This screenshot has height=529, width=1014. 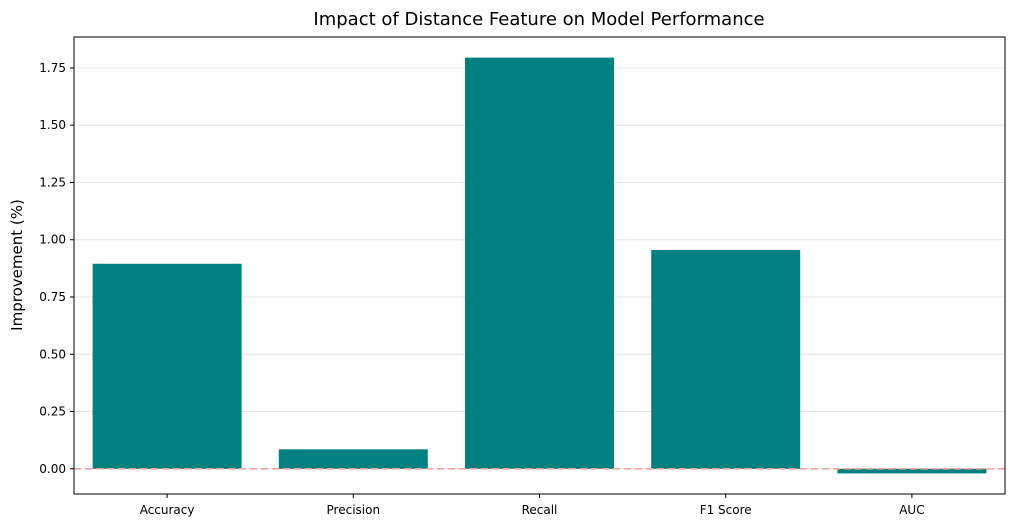 I want to click on y-tick-label: 1.00, so click(x=52, y=240).